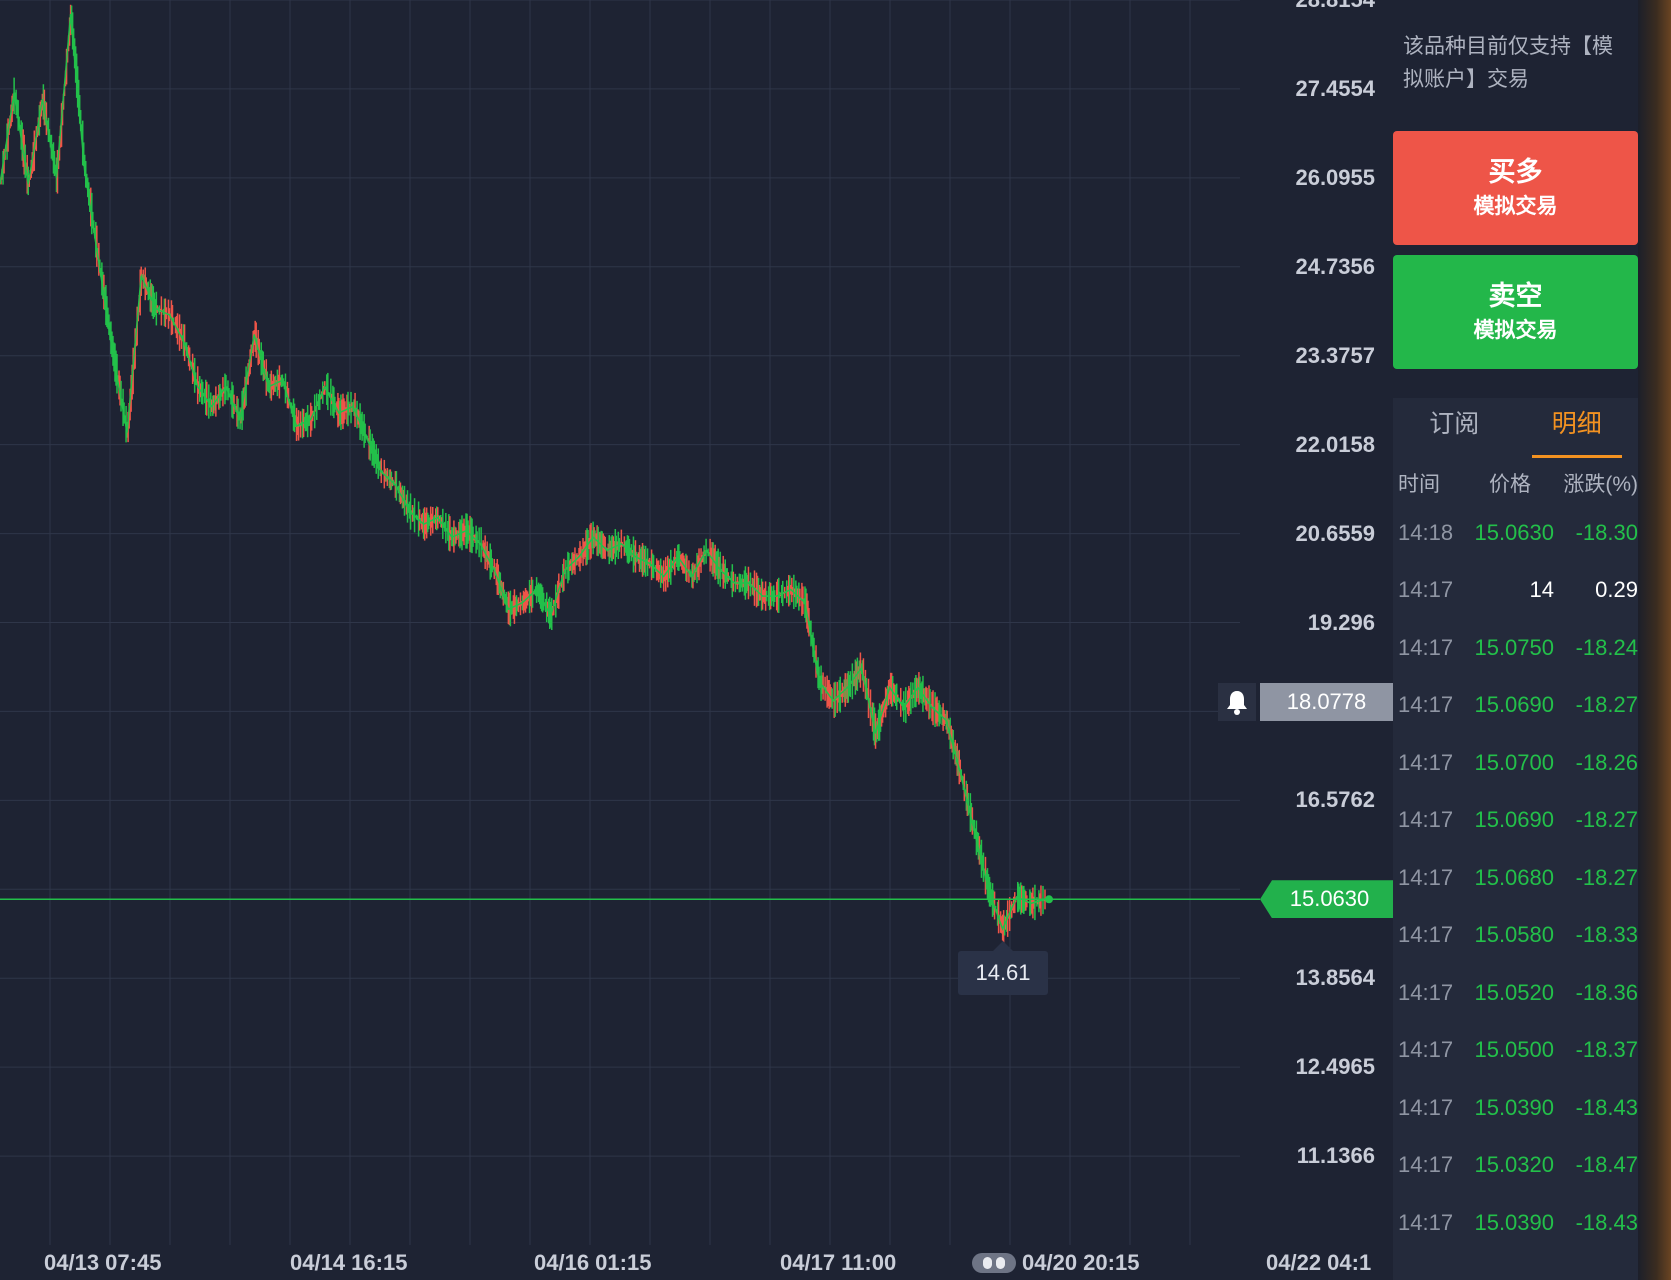 The height and width of the screenshot is (1280, 1671). Describe the element at coordinates (1335, 355) in the screenshot. I see `y-tick-label: 23.3757` at that location.